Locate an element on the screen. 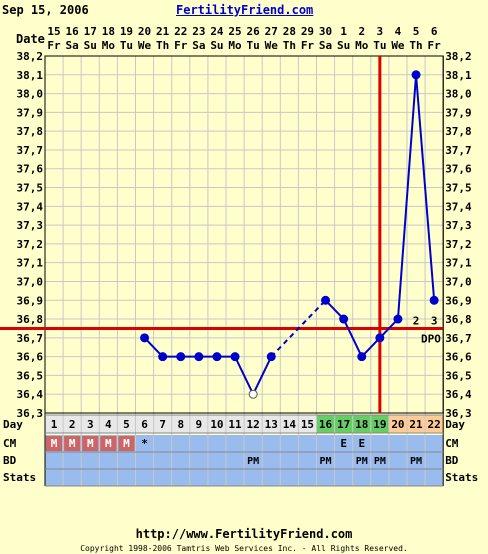  y-tick-label-left: 38,2 is located at coordinates (30, 56).